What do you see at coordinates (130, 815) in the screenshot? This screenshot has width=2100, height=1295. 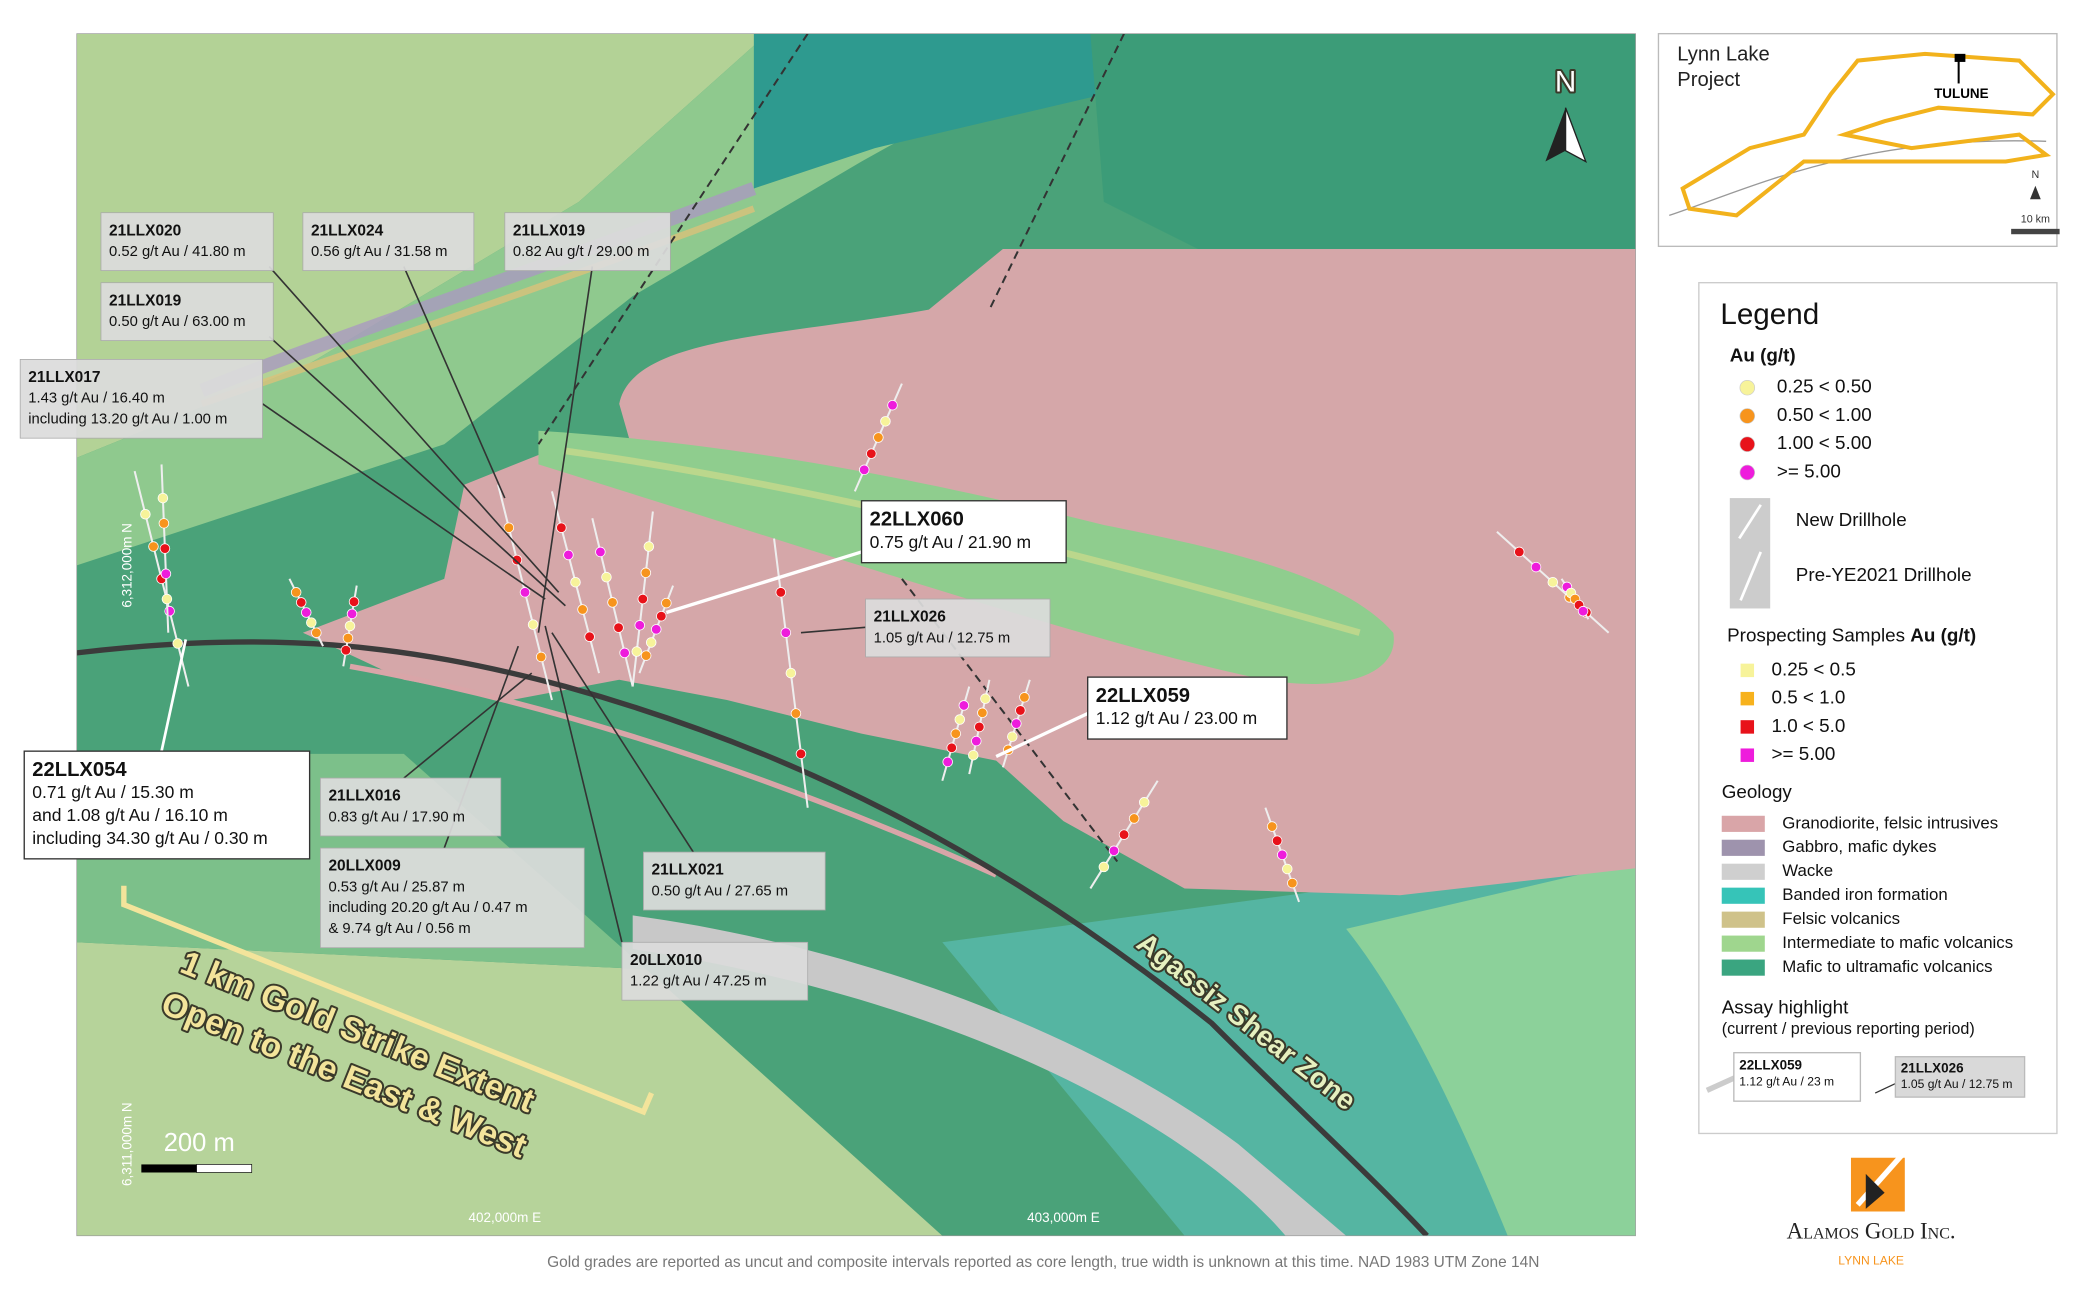 I see `callout-line: and 1.08 g/t Au / 16.10 m` at bounding box center [130, 815].